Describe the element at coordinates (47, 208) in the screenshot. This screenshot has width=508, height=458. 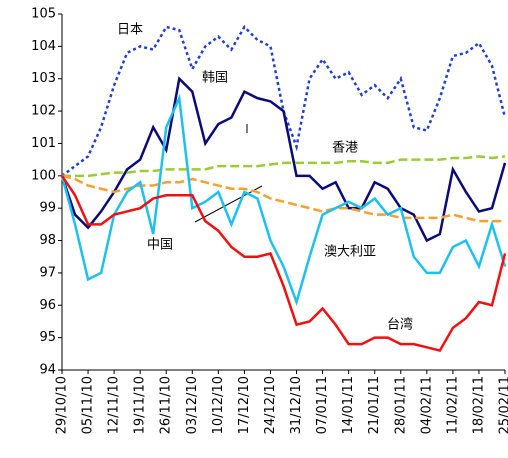
I see `y-tick-label: 99` at that location.